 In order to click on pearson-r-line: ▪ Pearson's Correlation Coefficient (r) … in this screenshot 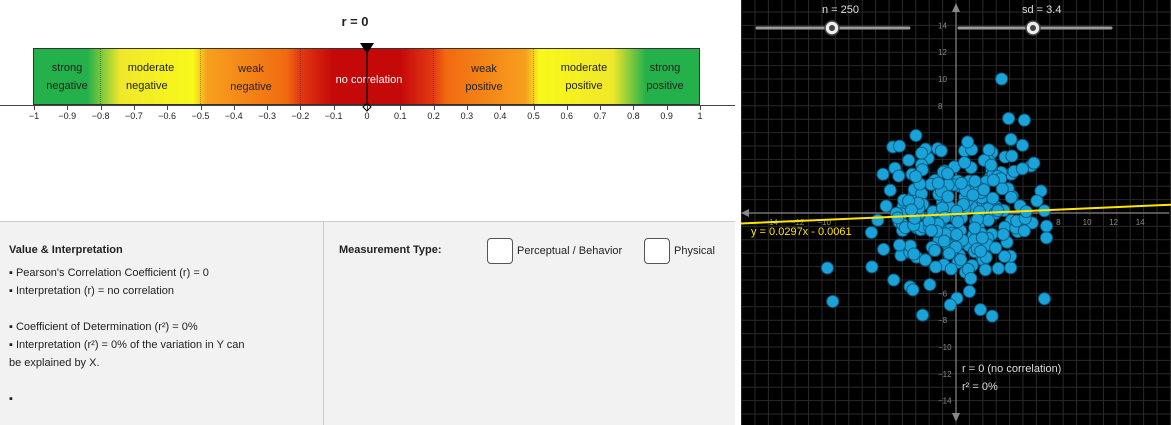, I will do `click(109, 273)`.